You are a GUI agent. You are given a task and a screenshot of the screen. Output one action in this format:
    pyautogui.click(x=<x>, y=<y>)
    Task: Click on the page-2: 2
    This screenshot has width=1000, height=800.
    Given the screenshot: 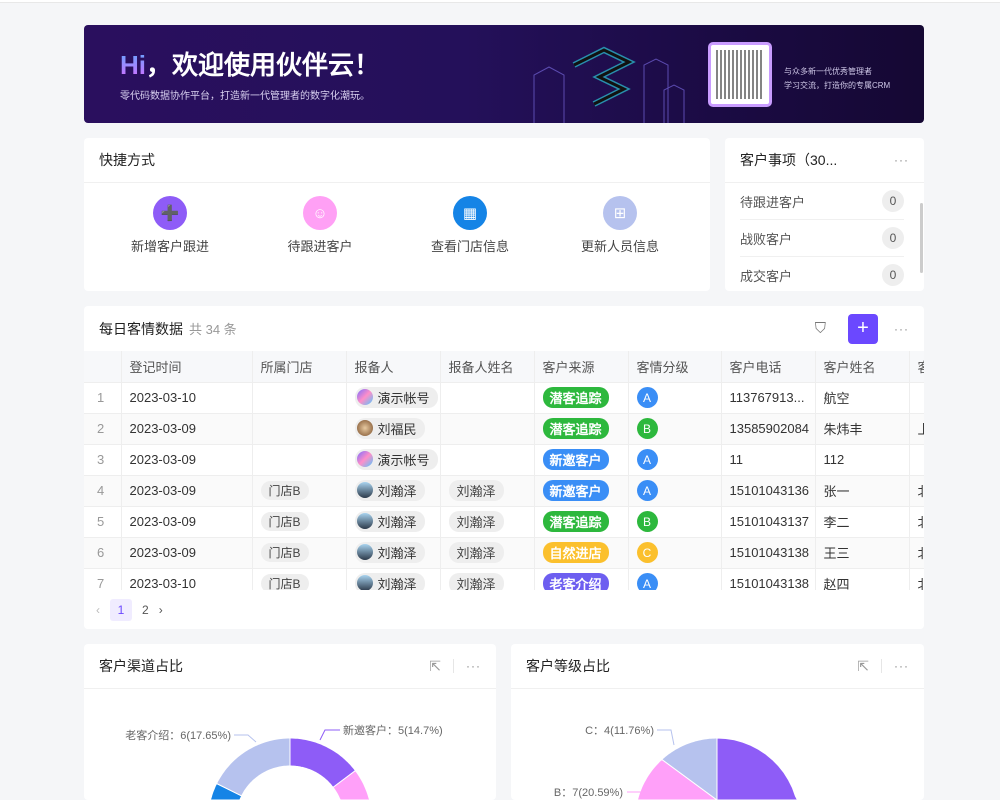 What is the action you would take?
    pyautogui.click(x=145, y=609)
    